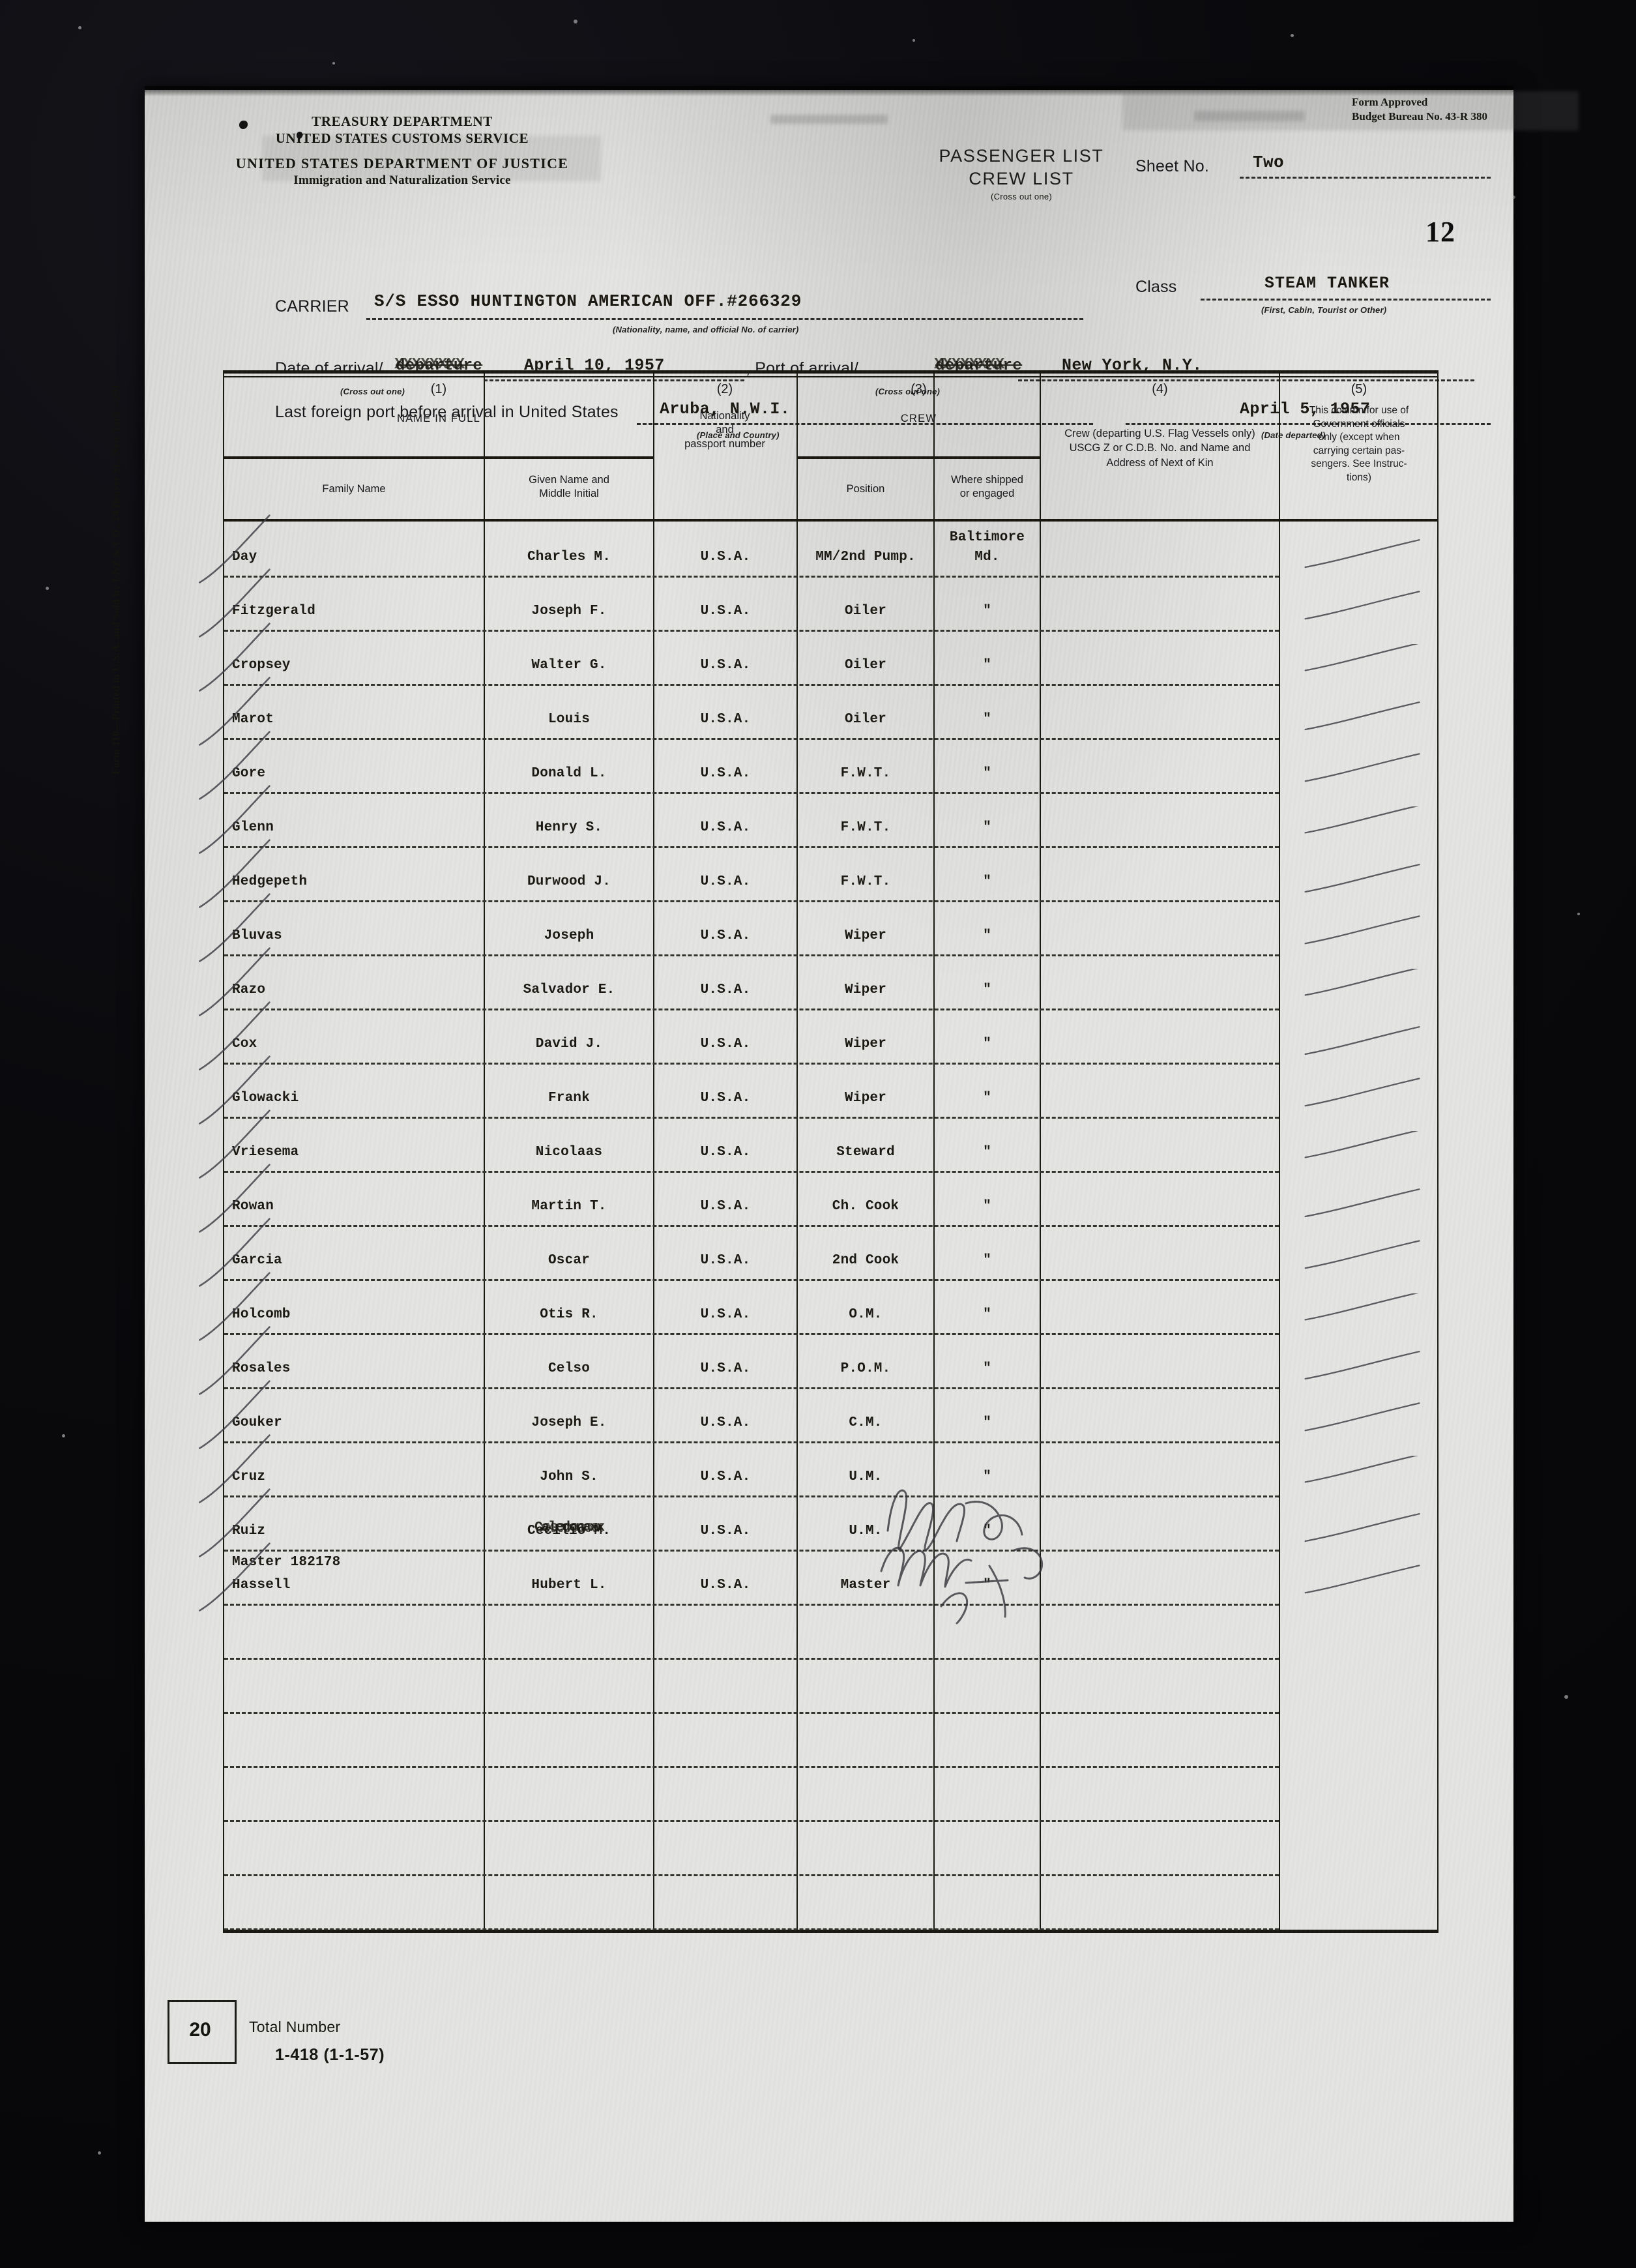 Image resolution: width=1636 pixels, height=2268 pixels. Describe the element at coordinates (726, 409) in the screenshot. I see `last-foreign-port-value: Aruba, N.W.I.` at that location.